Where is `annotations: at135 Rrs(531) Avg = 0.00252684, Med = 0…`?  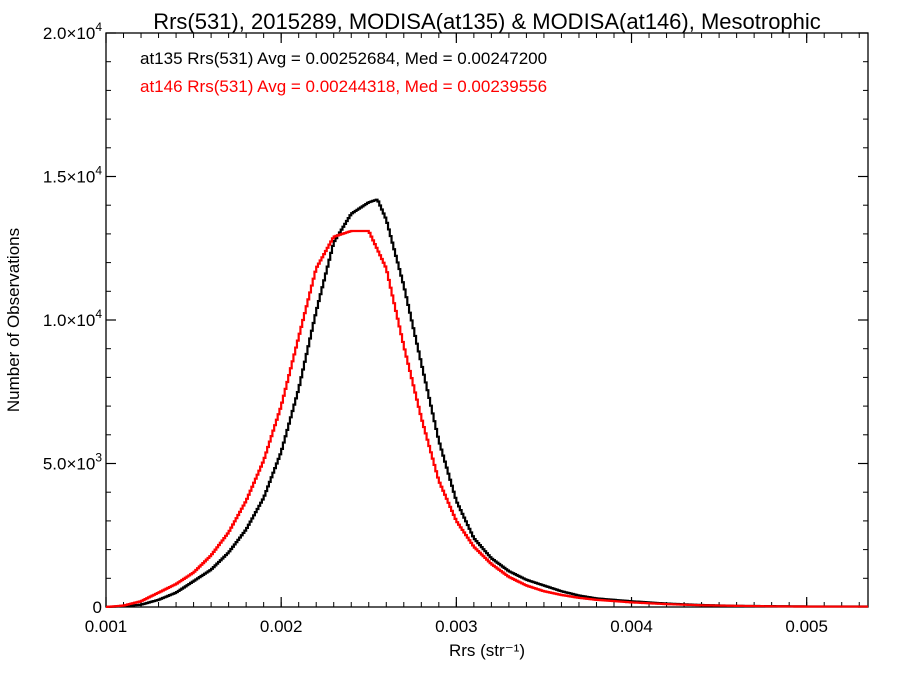 annotations: at135 Rrs(531) Avg = 0.00252684, Med = 0… is located at coordinates (343, 72).